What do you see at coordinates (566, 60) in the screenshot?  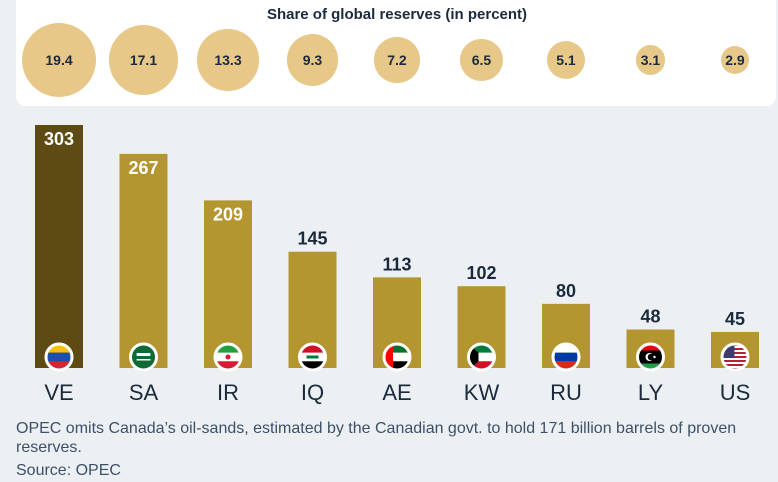 I see `share-bubble-ru: 5.1` at bounding box center [566, 60].